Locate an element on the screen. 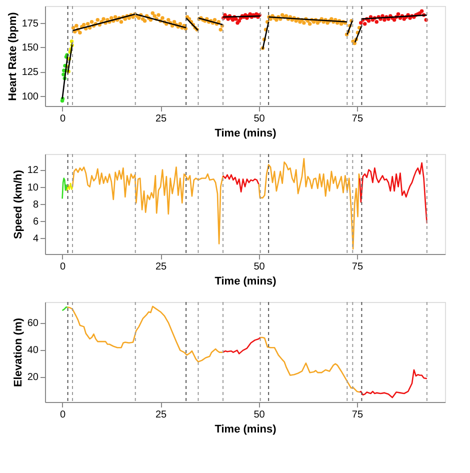 Image resolution: width=470 pixels, height=473 pixels. y-tick-label: 20 is located at coordinates (33, 378).